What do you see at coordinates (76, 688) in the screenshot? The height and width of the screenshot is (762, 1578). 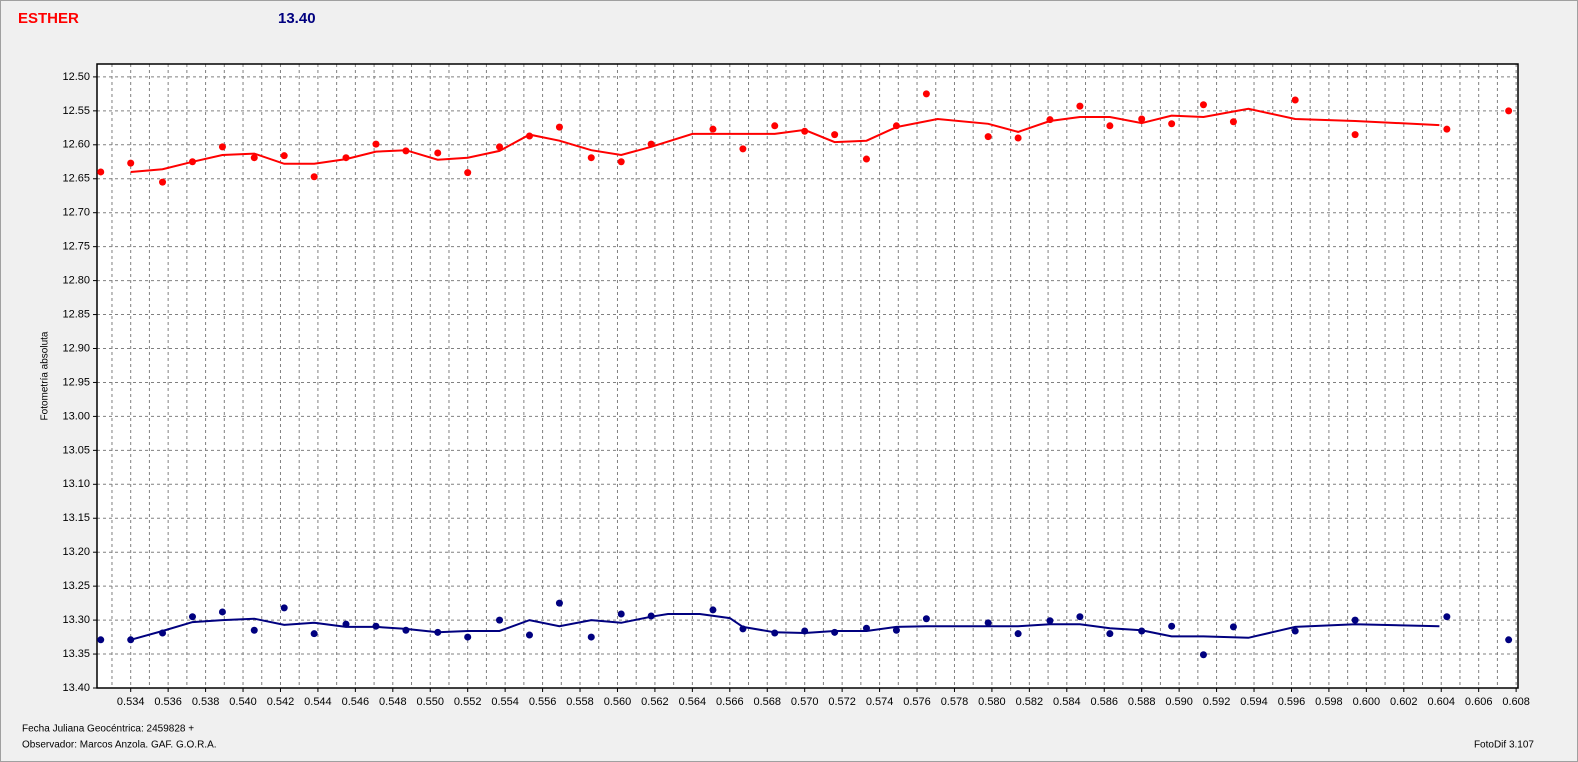 I see `y-tick-label: 13.40` at bounding box center [76, 688].